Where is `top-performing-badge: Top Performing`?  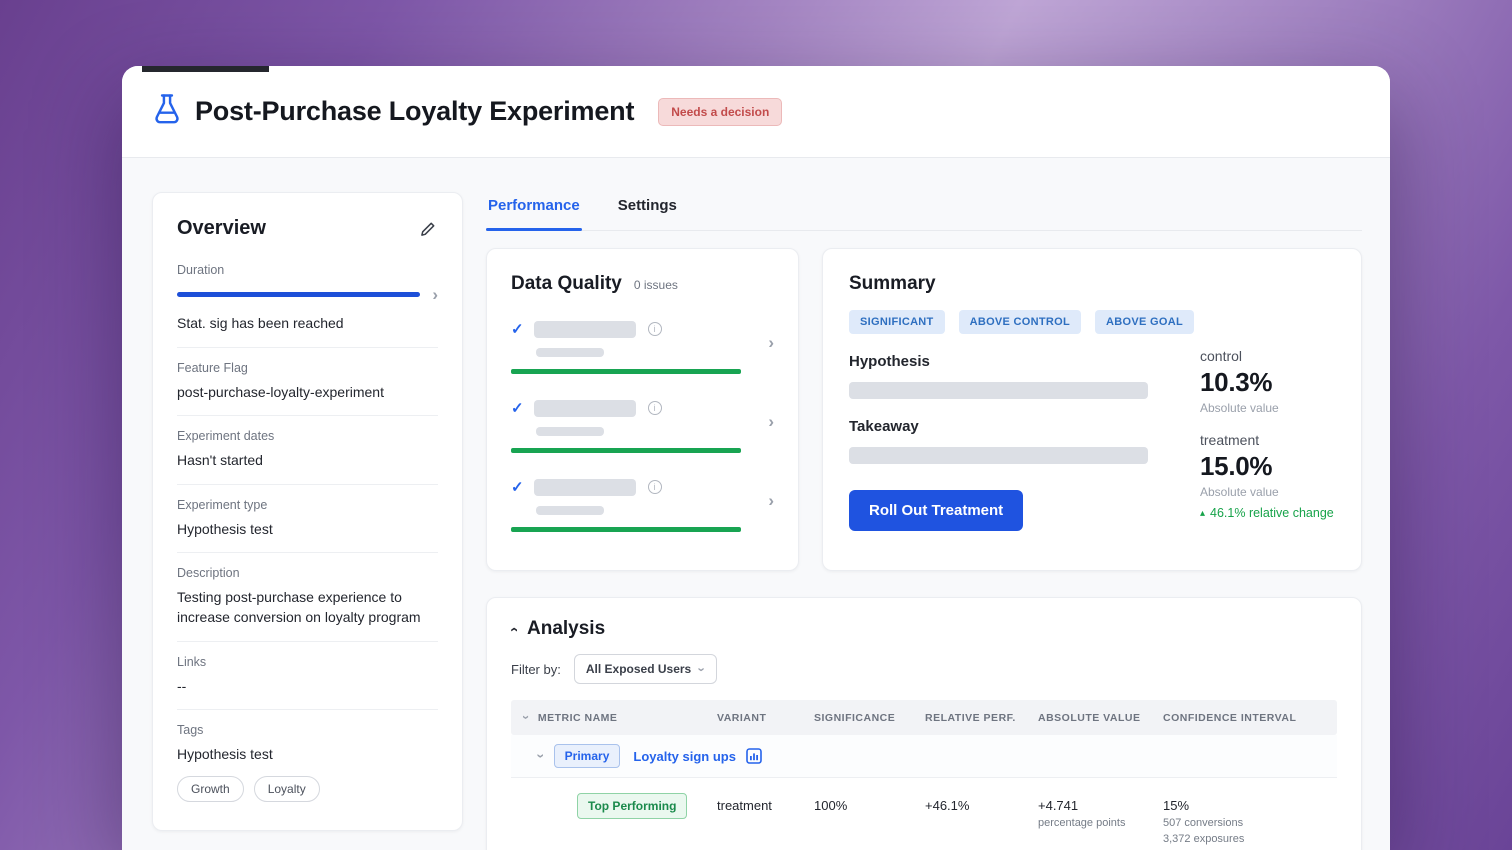
top-performing-badge: Top Performing is located at coordinates (632, 806).